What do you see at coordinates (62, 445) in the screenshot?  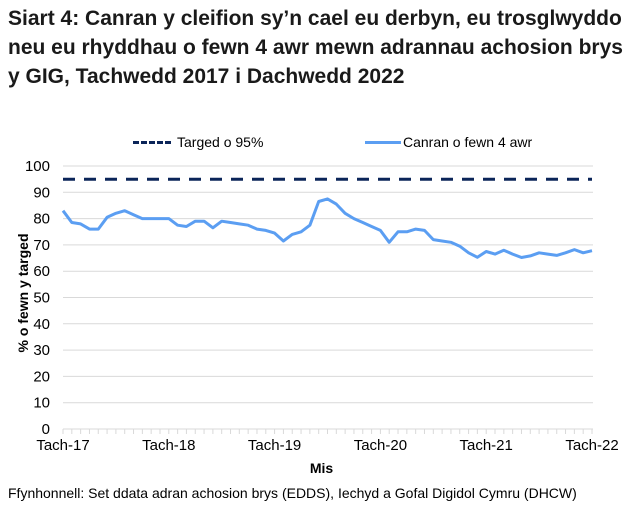 I see `x-tick-label: Tach-17` at bounding box center [62, 445].